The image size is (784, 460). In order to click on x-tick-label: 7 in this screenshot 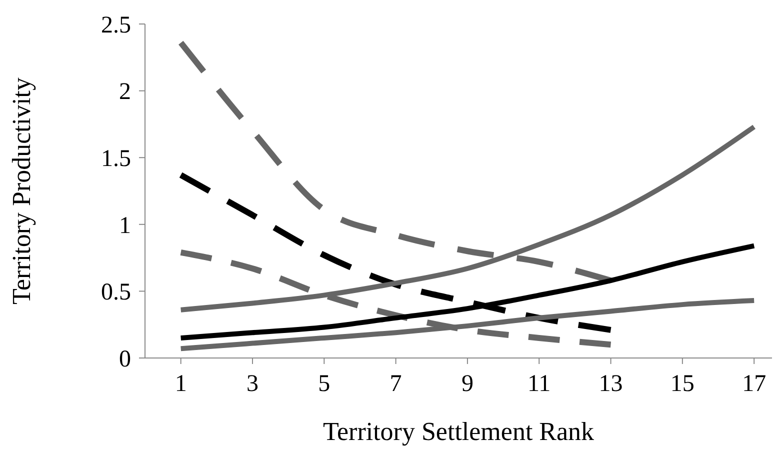, I will do `click(396, 384)`.